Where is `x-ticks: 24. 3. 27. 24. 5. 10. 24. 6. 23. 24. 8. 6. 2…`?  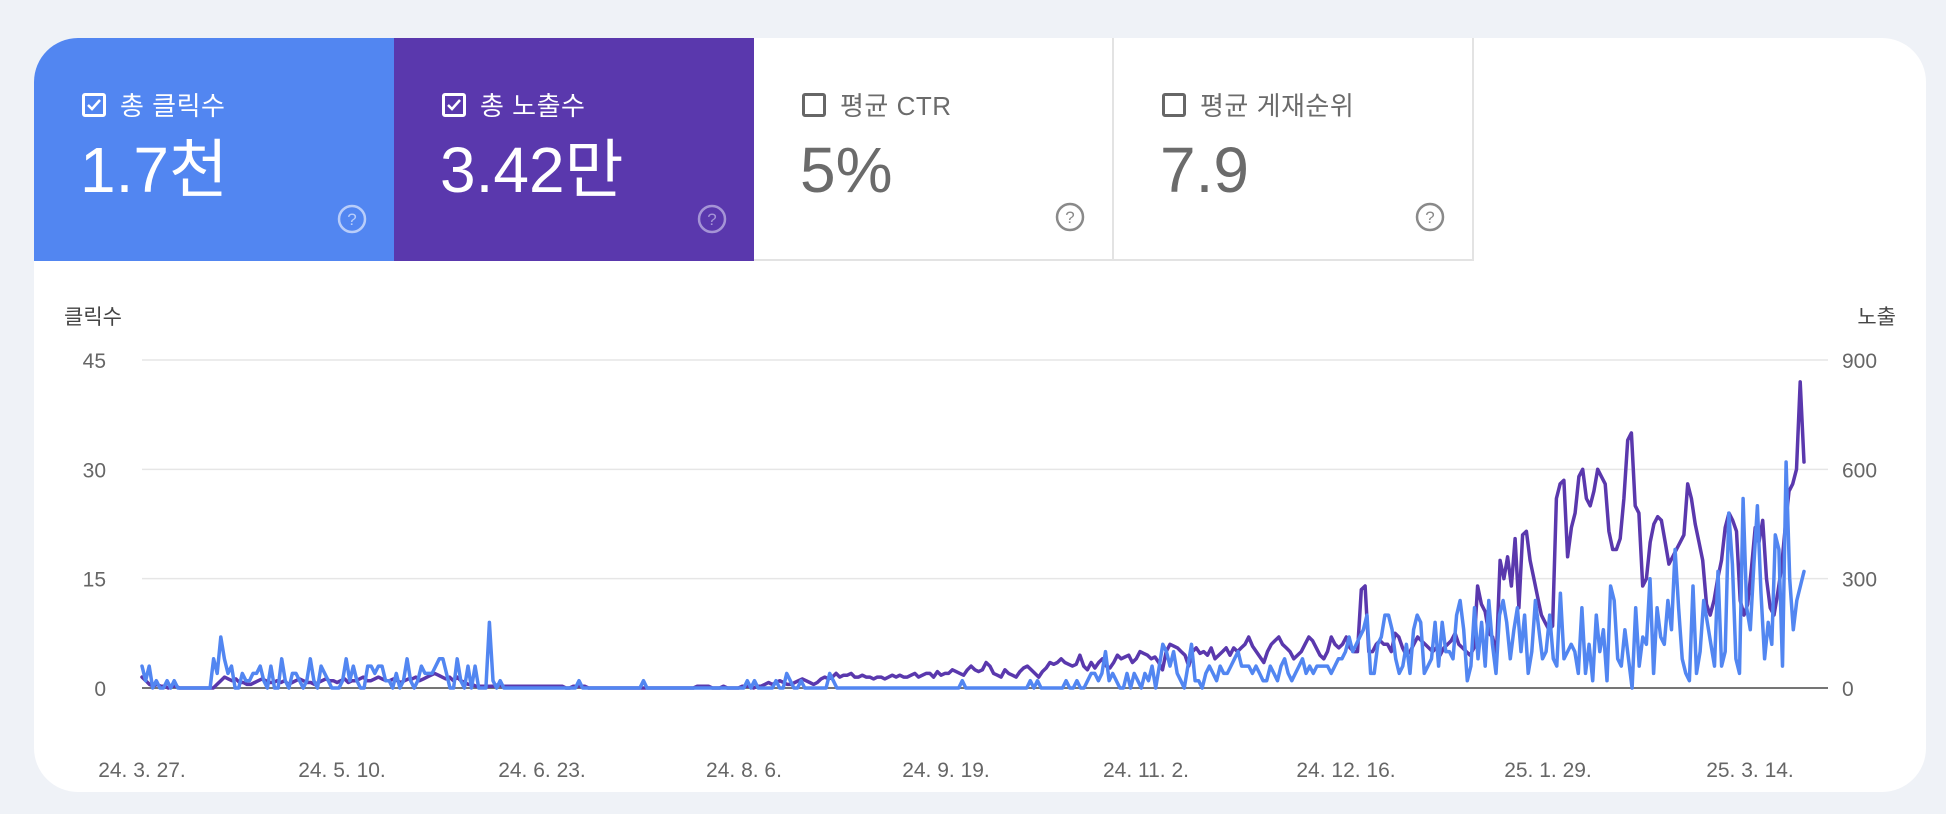 x-ticks: 24. 3. 27. 24. 5. 10. 24. 6. 23. 24. 8. 6. 2… is located at coordinates (946, 770).